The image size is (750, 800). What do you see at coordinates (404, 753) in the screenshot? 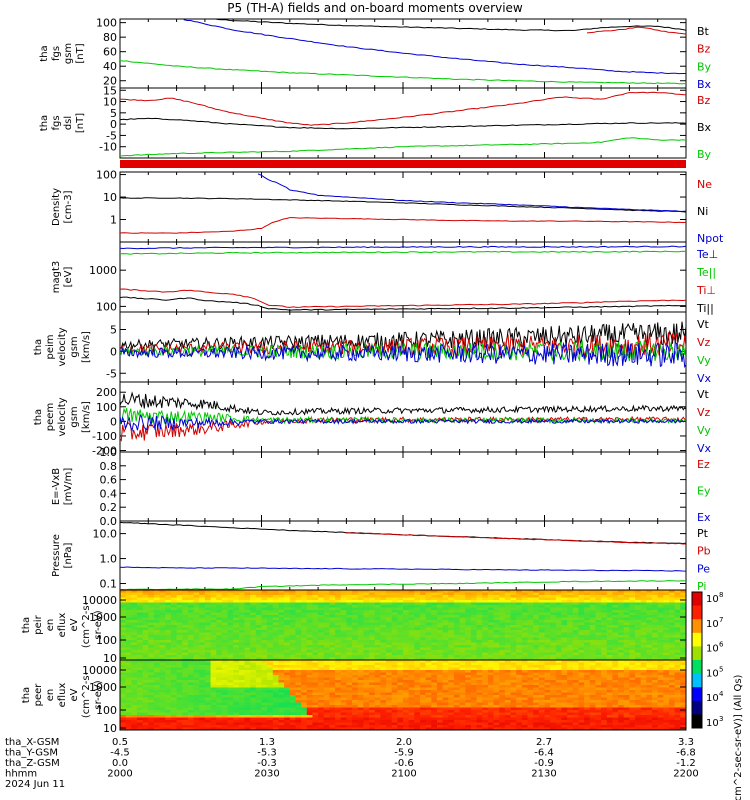
I see `x-axis-value: -5.9` at bounding box center [404, 753].